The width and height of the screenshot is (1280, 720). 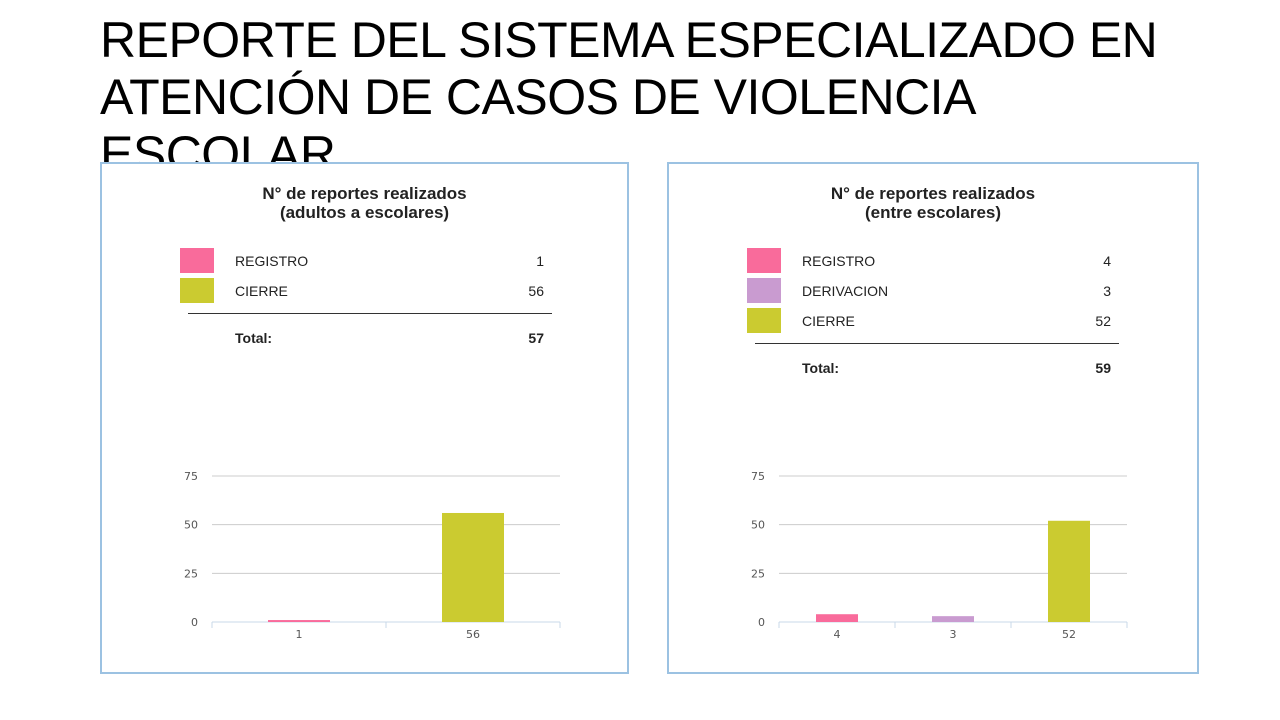 What do you see at coordinates (1069, 634) in the screenshot?
I see `x-tick-label: 52` at bounding box center [1069, 634].